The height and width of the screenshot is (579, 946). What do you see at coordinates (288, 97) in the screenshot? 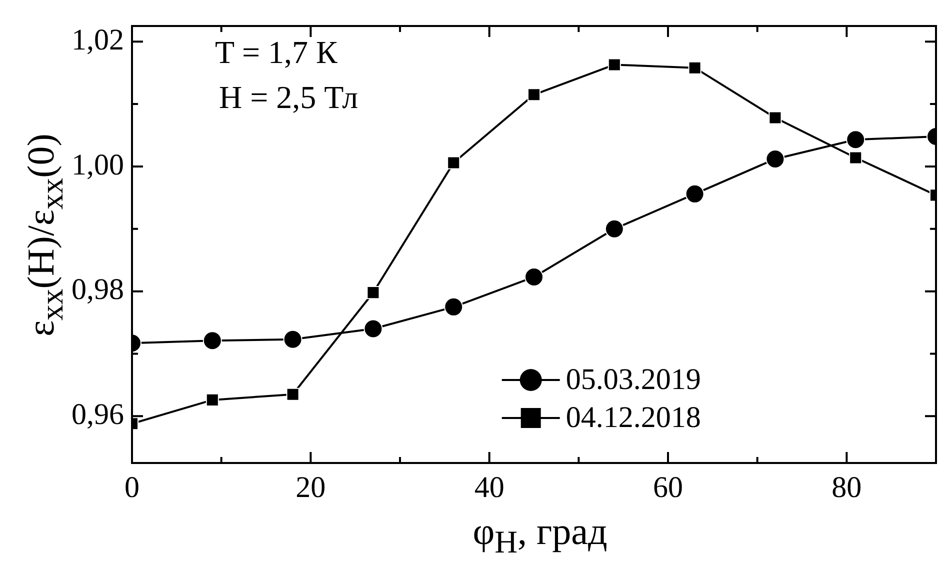
I see `annotation: H = 2,5 Тл` at bounding box center [288, 97].